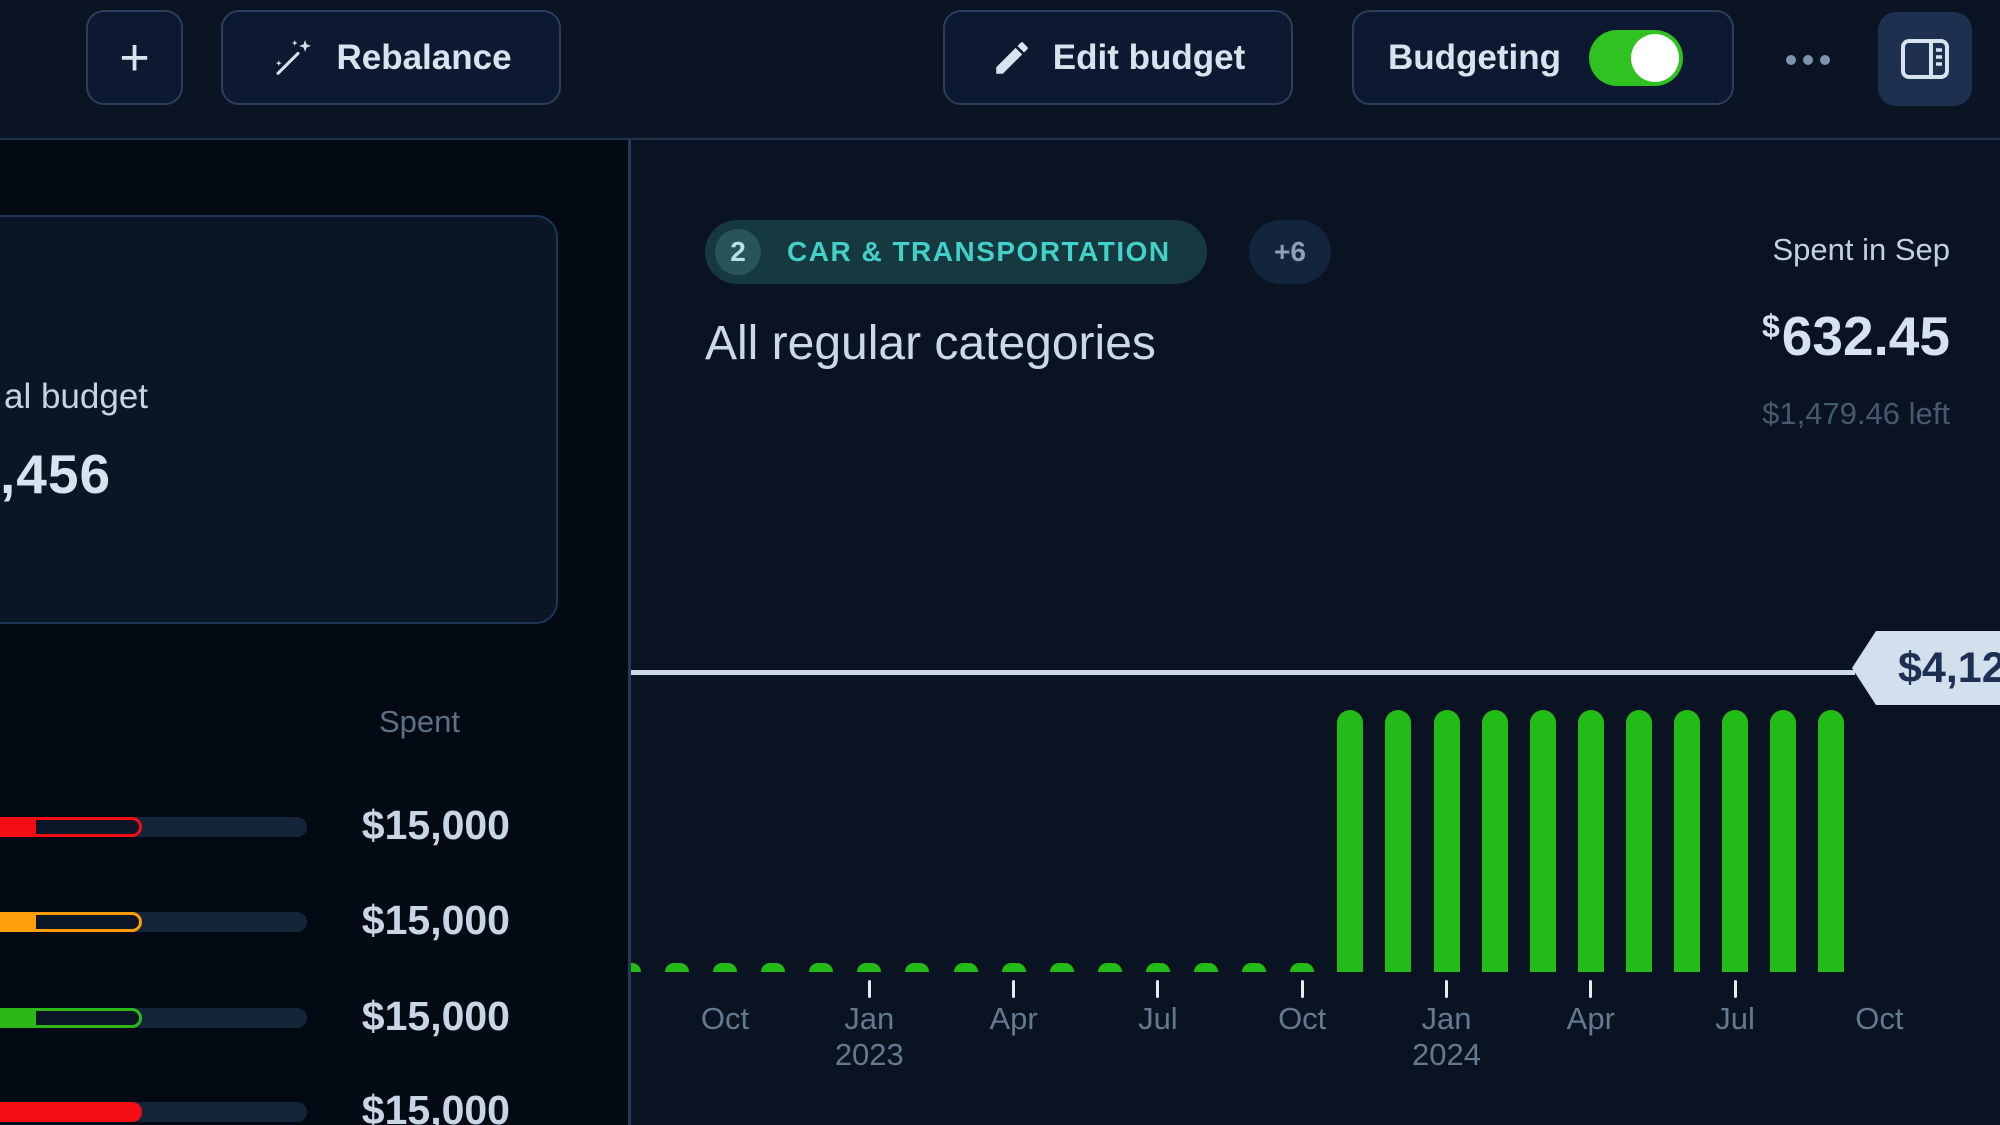  I want to click on toolbar: + Rebalance Edit budget Budget, so click(1000, 70).